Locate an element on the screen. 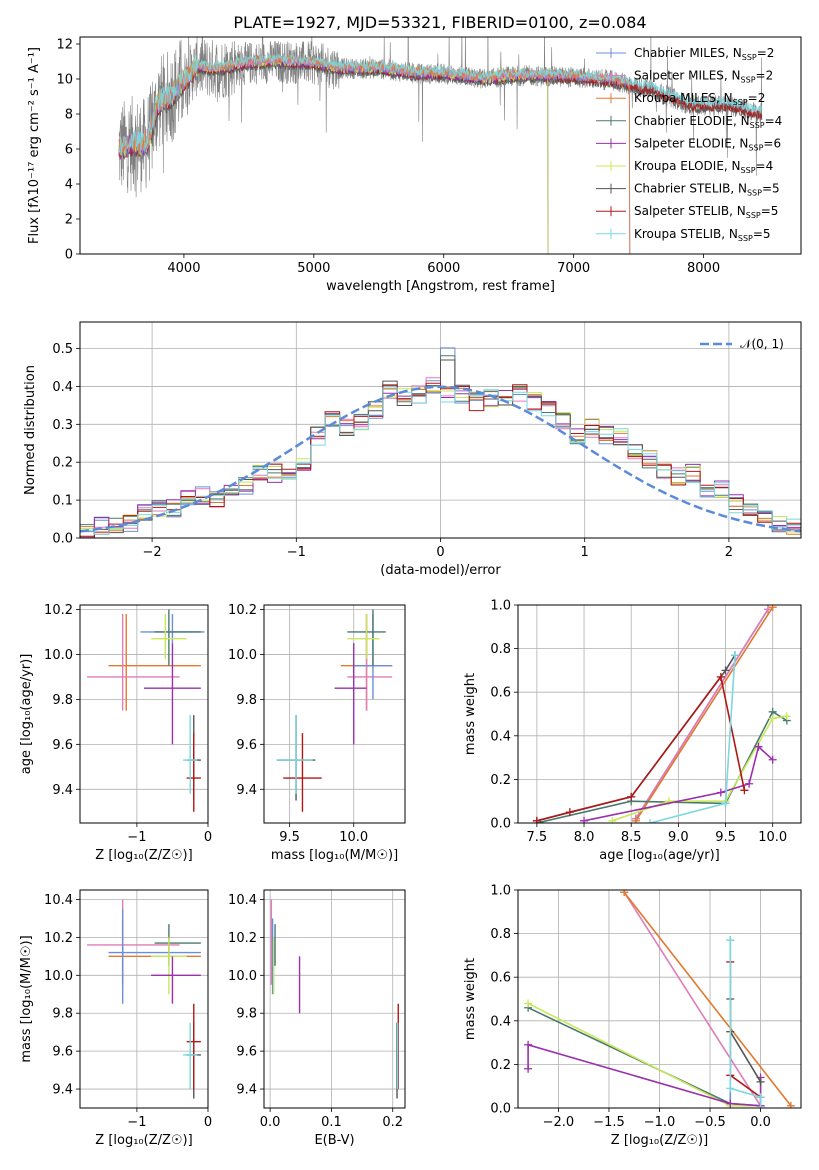  x-tick-label: 0.0 is located at coordinates (270, 1122).